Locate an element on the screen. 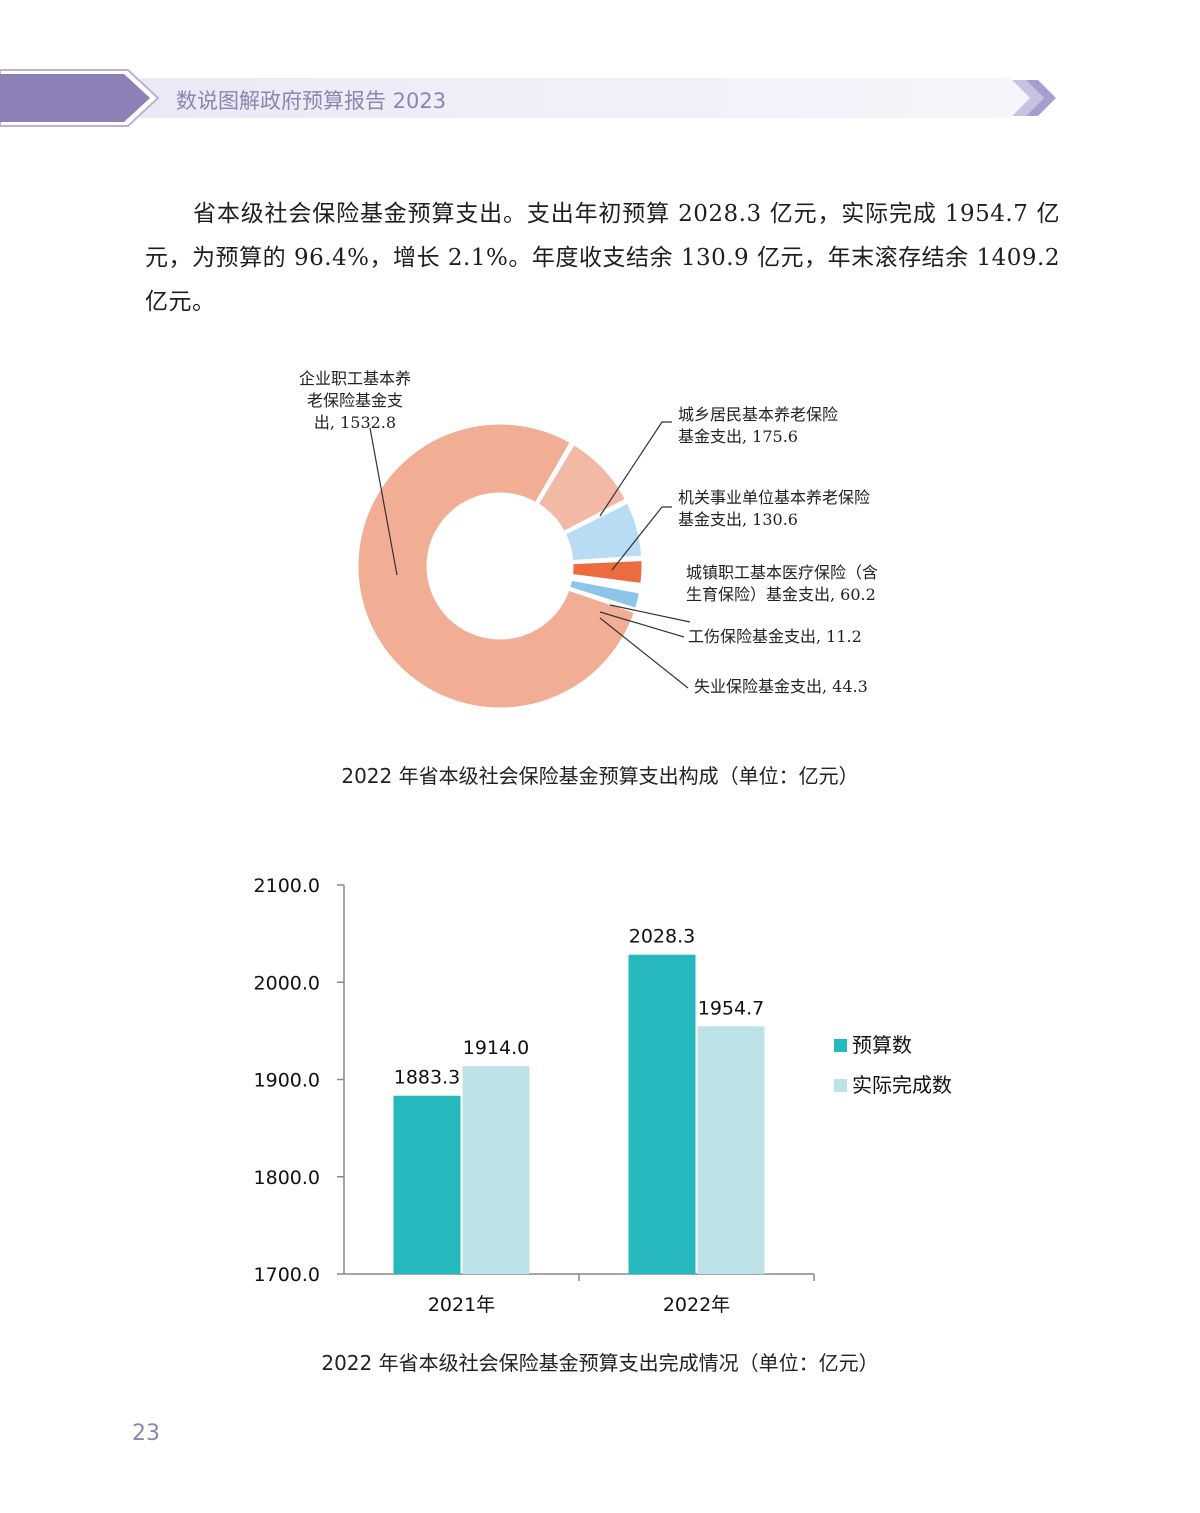  pie-label-0-0: 企业职工基本养 is located at coordinates (355, 378).